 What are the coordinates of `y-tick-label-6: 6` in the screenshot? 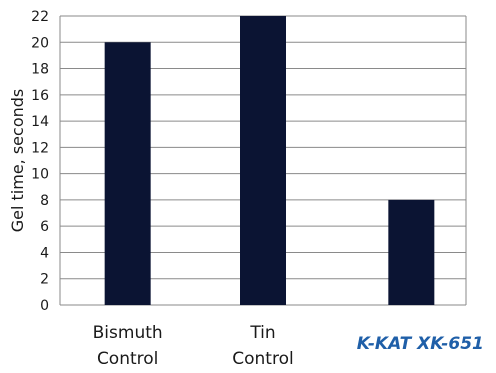 It's located at (44, 227).